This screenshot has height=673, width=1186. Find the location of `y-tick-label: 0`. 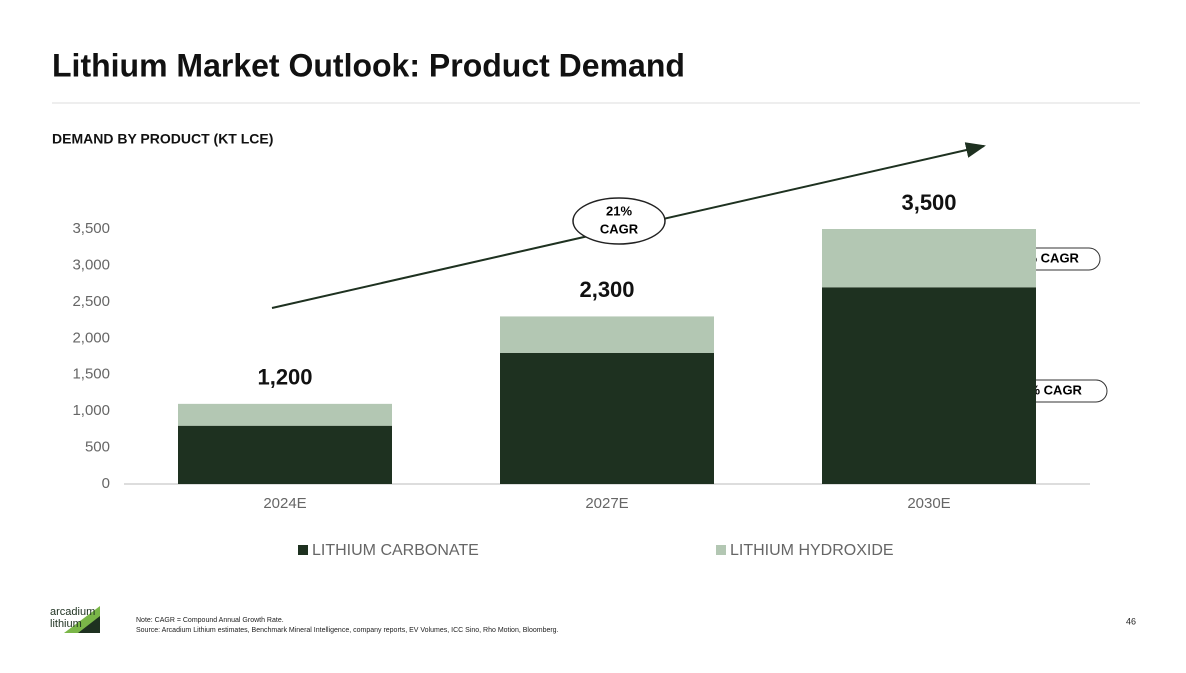

y-tick-label: 0 is located at coordinates (106, 483).